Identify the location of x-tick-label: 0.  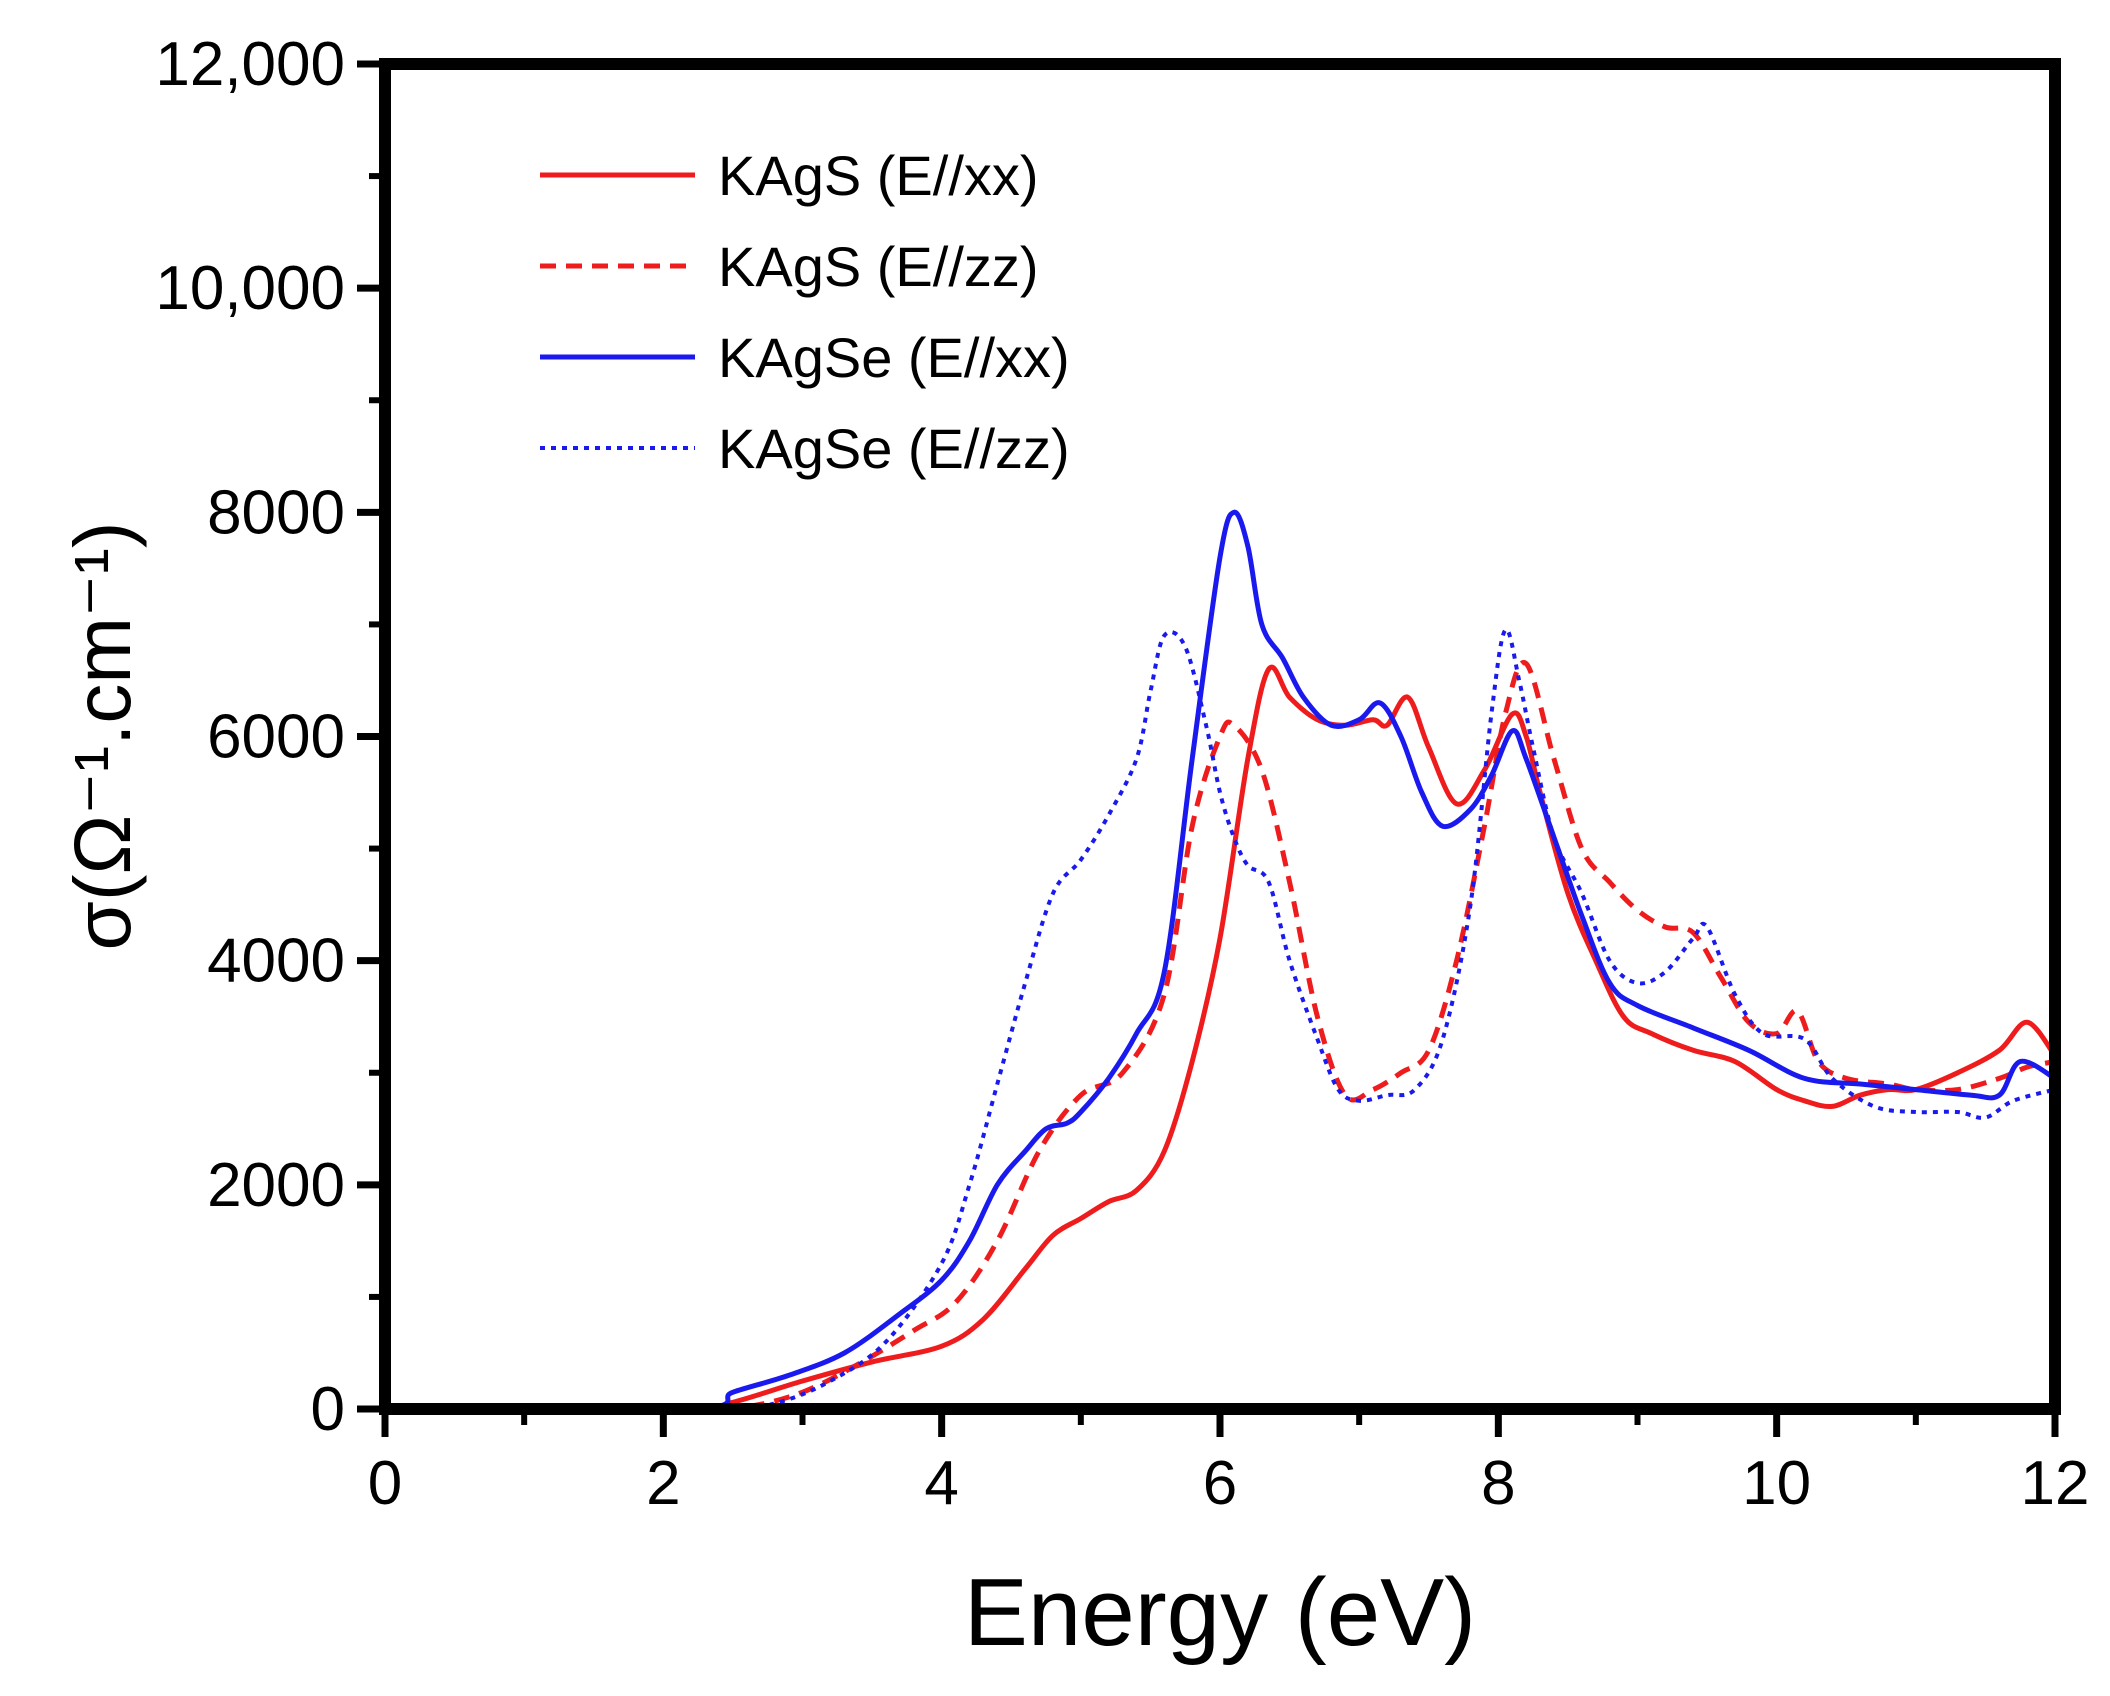
(385, 1483).